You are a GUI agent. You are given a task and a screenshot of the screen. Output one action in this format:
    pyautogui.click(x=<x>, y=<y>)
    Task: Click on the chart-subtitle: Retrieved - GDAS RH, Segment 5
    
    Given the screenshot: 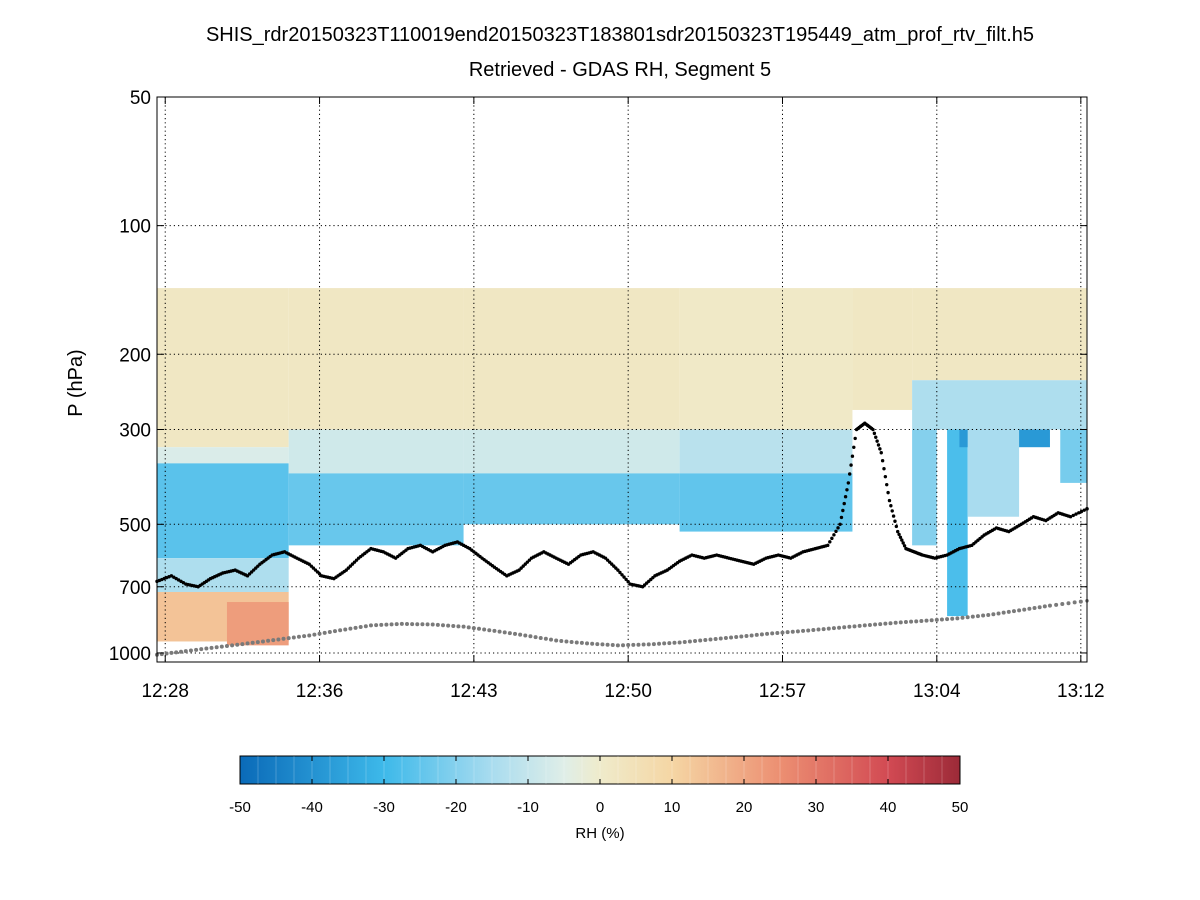 What is the action you would take?
    pyautogui.click(x=620, y=70)
    